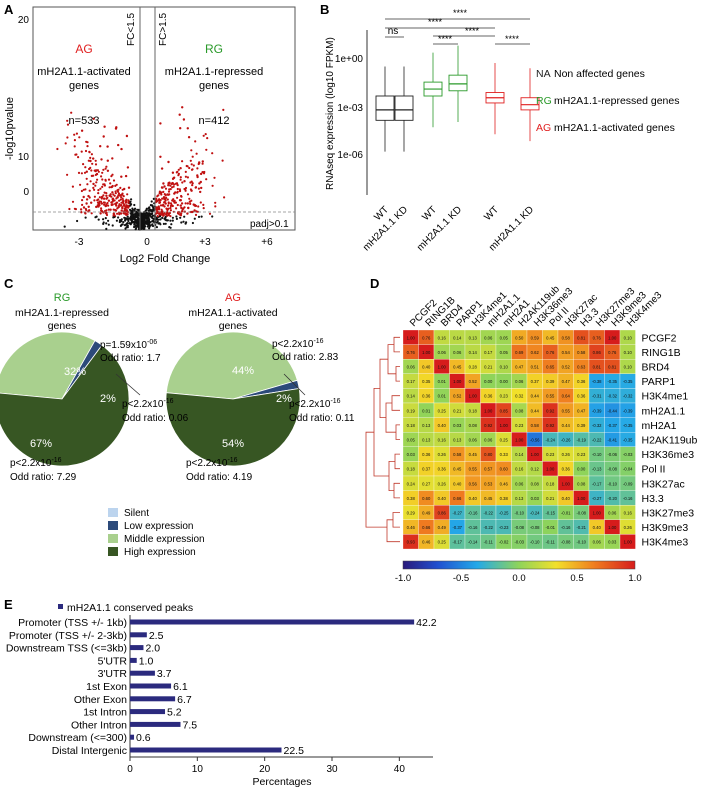 This screenshot has width=702, height=788. I want to click on heatmap-cell-value: 0.81, so click(597, 367).